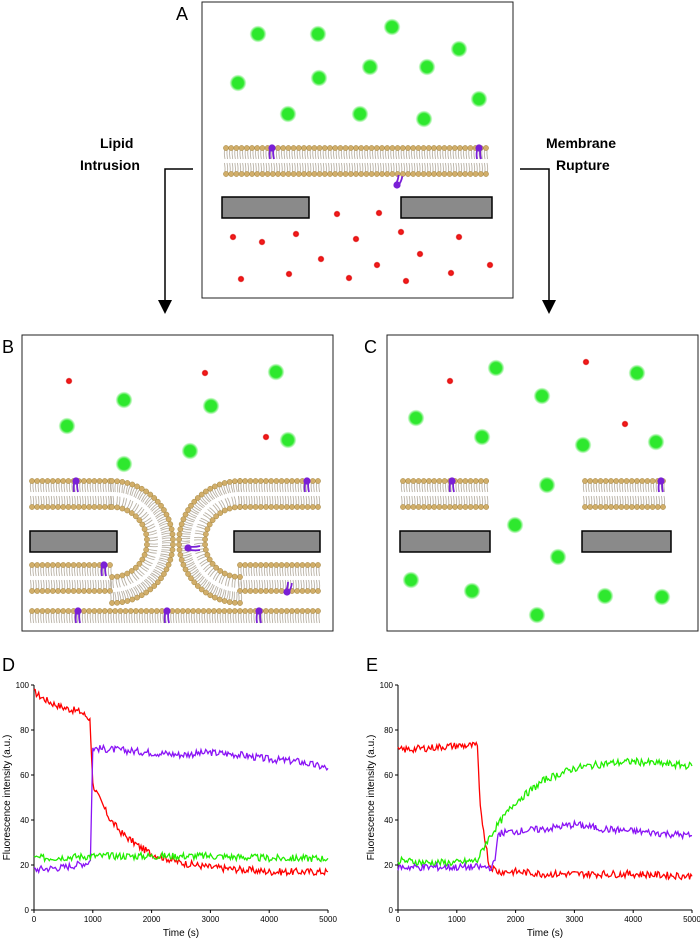 The image size is (700, 950). Describe the element at coordinates (8, 665) in the screenshot. I see `panel-d-letter: D` at that location.